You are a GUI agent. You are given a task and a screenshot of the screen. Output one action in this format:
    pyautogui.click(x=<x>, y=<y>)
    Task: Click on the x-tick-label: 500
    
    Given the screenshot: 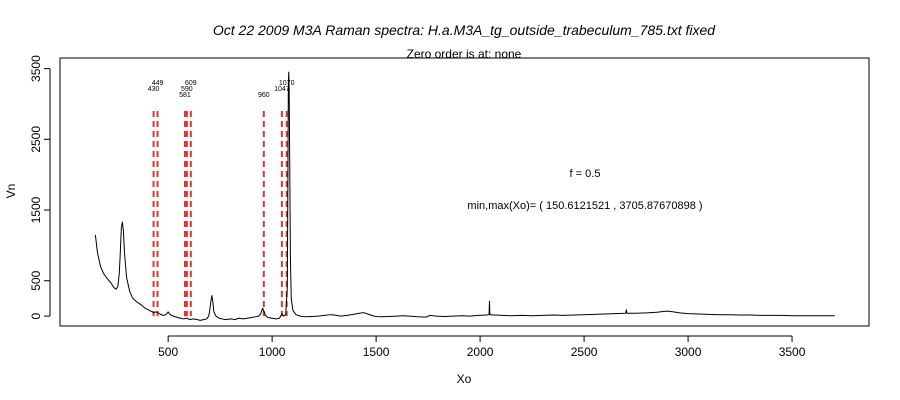 What is the action you would take?
    pyautogui.click(x=168, y=352)
    